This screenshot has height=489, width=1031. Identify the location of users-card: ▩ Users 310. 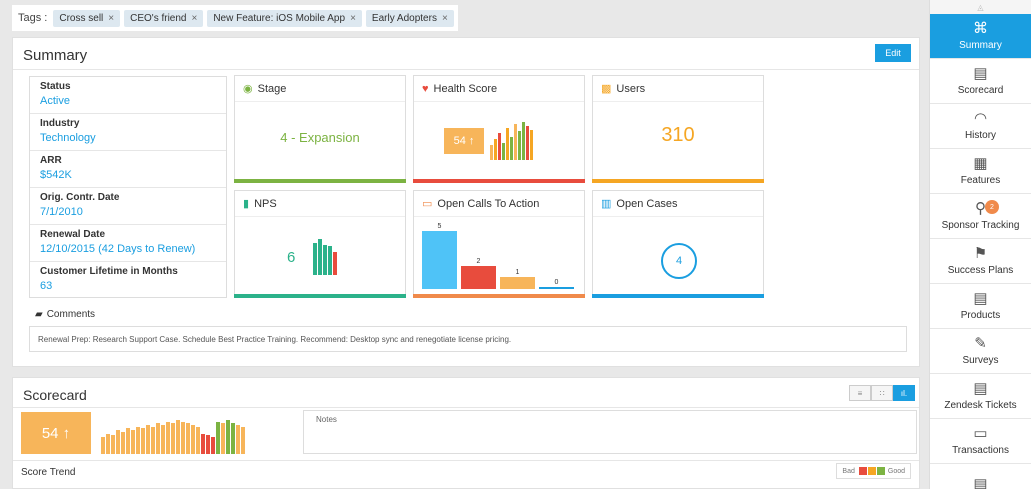
(678, 129).